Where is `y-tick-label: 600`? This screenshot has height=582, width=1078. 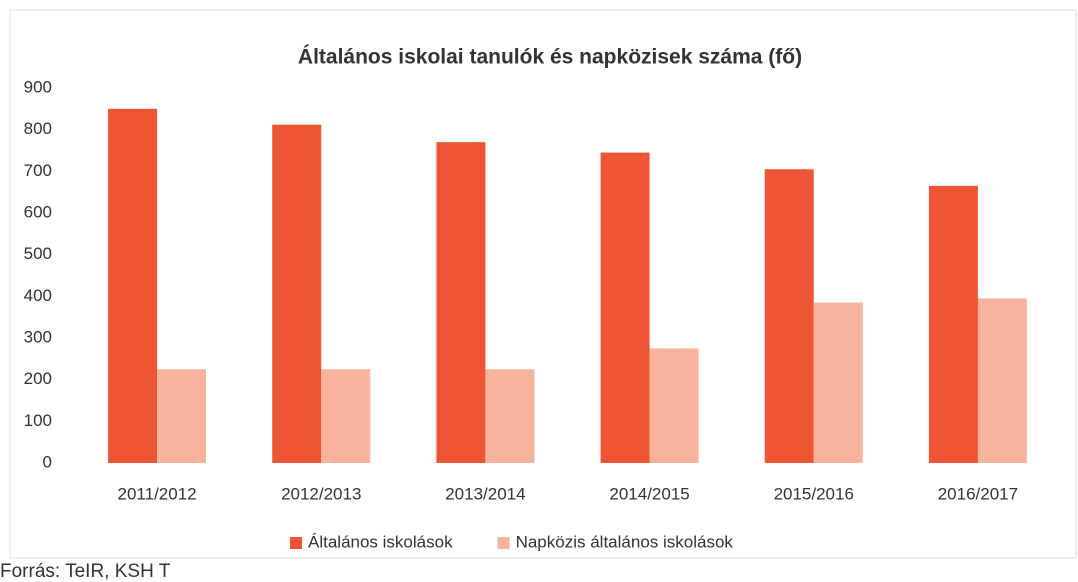 y-tick-label: 600 is located at coordinates (38, 211).